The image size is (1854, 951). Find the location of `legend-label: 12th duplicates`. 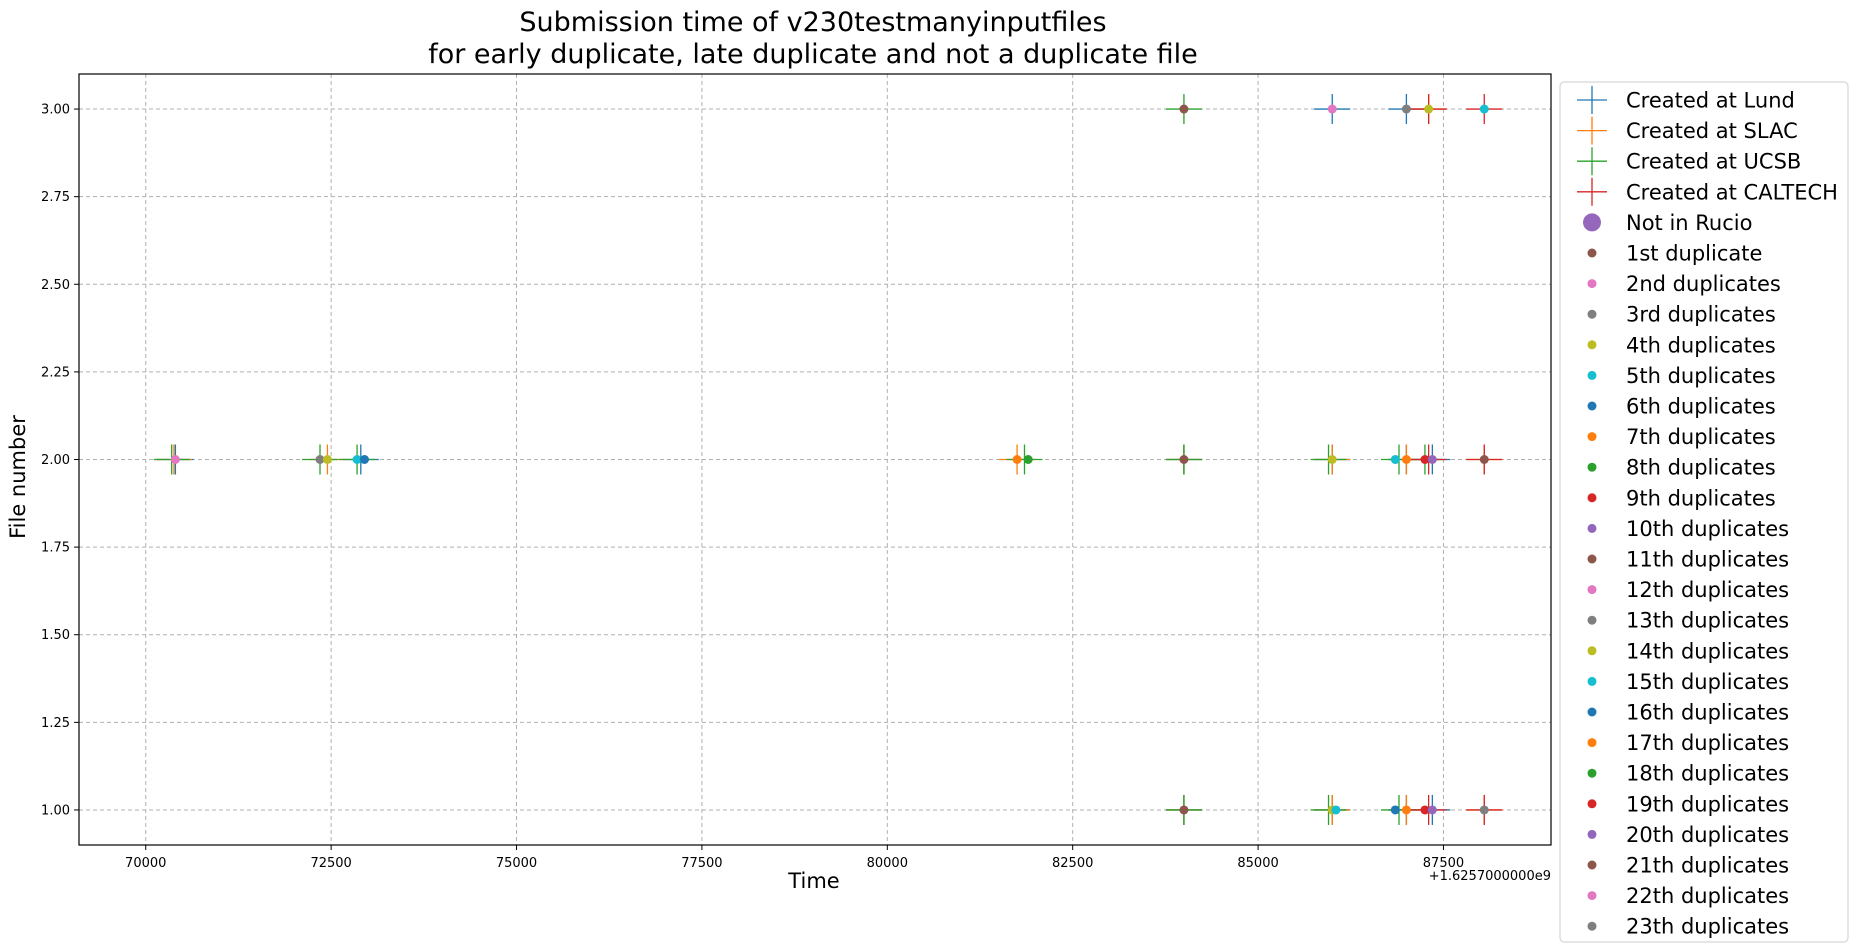

legend-label: 12th duplicates is located at coordinates (1707, 590).